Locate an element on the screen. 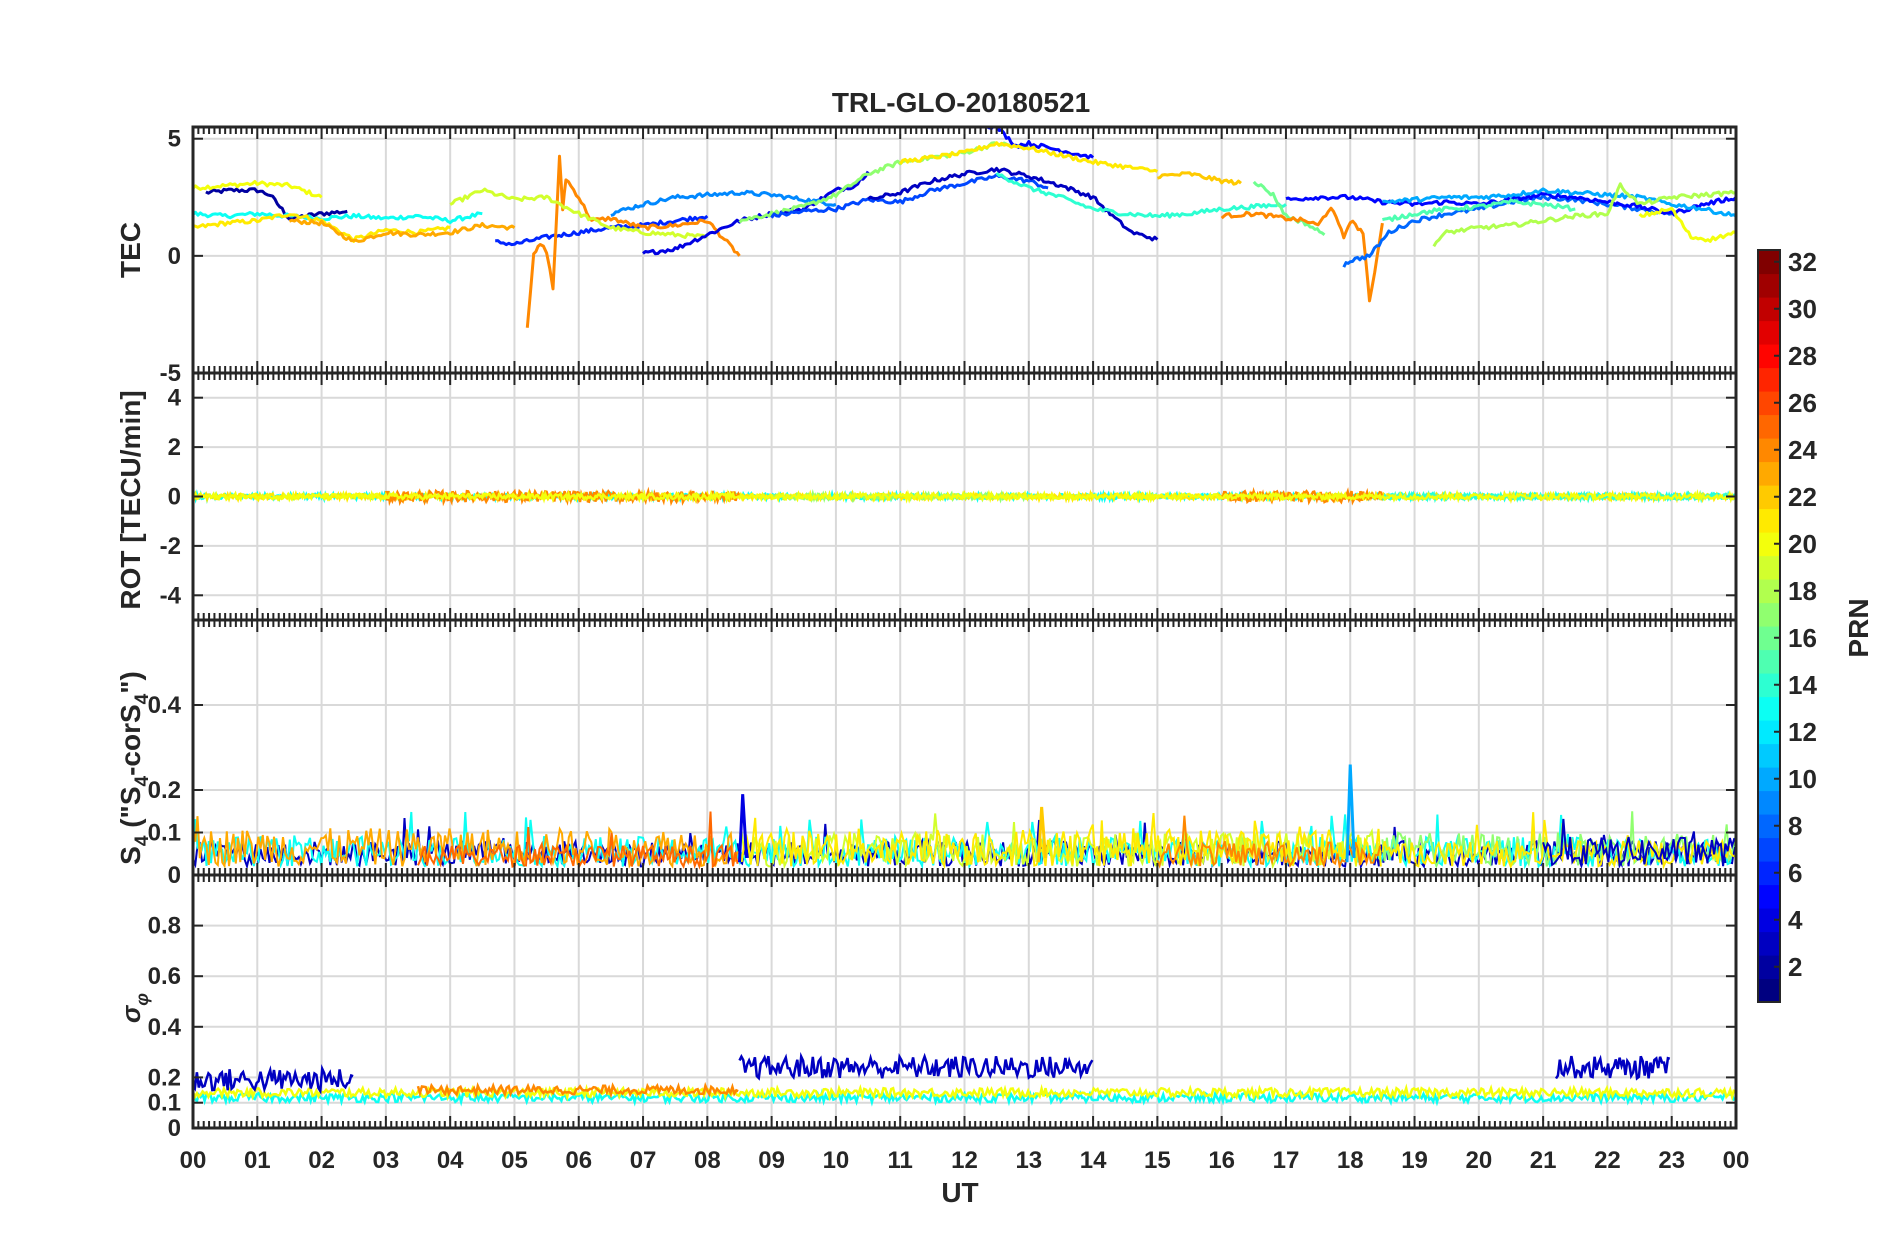 The width and height of the screenshot is (1902, 1236). y-axis-label-s4: S4 ("S4-corS4") is located at coordinates (134, 768).